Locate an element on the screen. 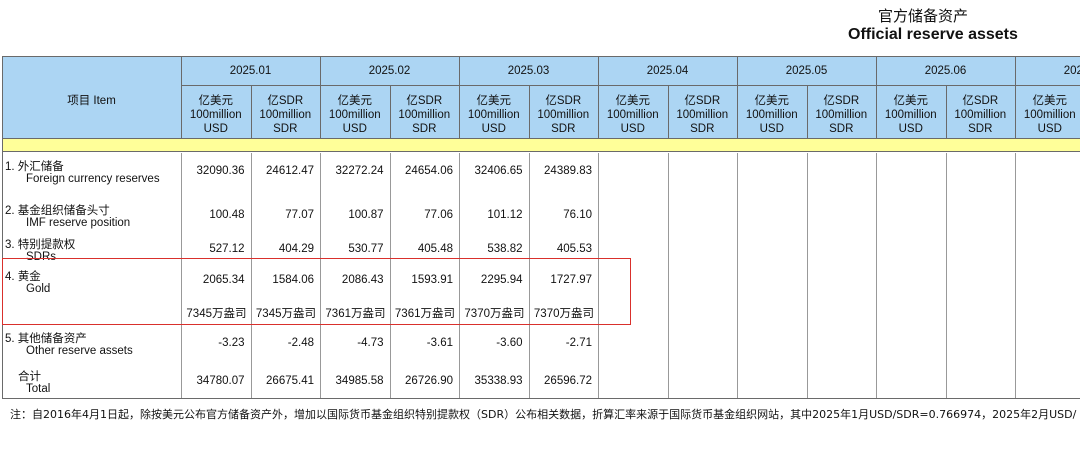 The height and width of the screenshot is (456, 1080). cell-value: 538.82 is located at coordinates (505, 249).